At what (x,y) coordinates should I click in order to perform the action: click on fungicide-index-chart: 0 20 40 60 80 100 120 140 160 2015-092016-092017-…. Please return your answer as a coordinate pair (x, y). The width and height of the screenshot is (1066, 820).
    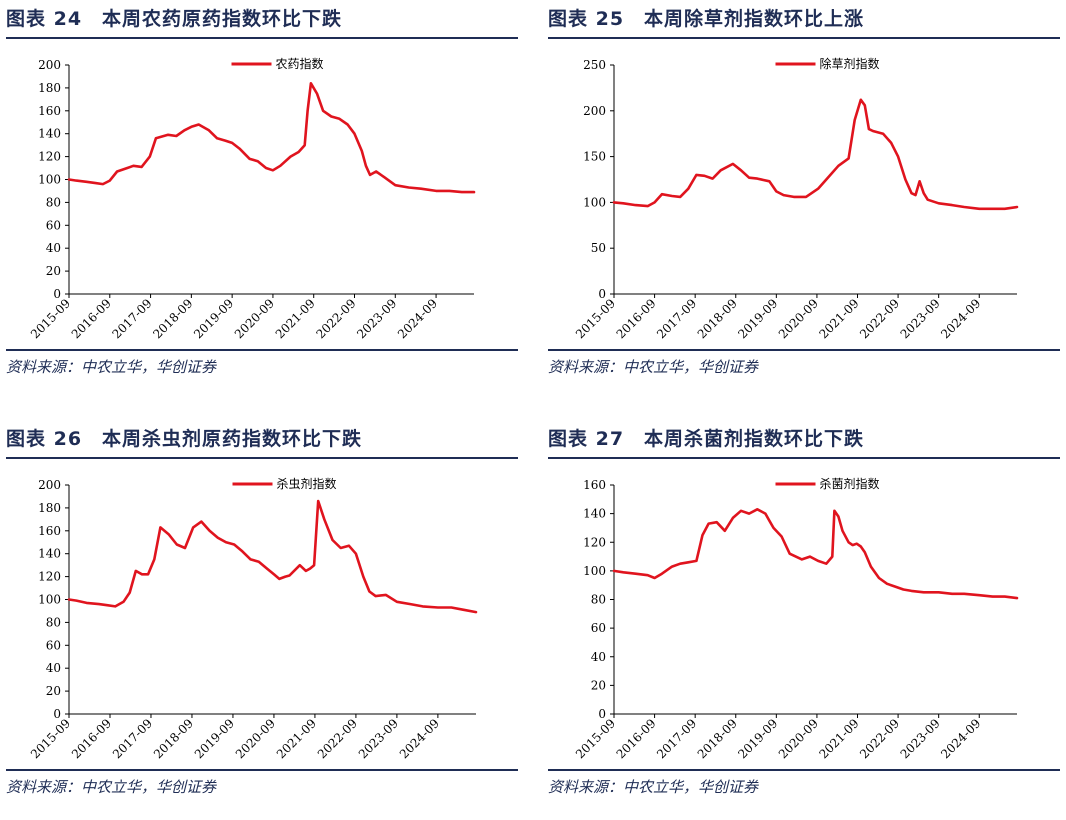
    Looking at the image, I should click on (796, 618).